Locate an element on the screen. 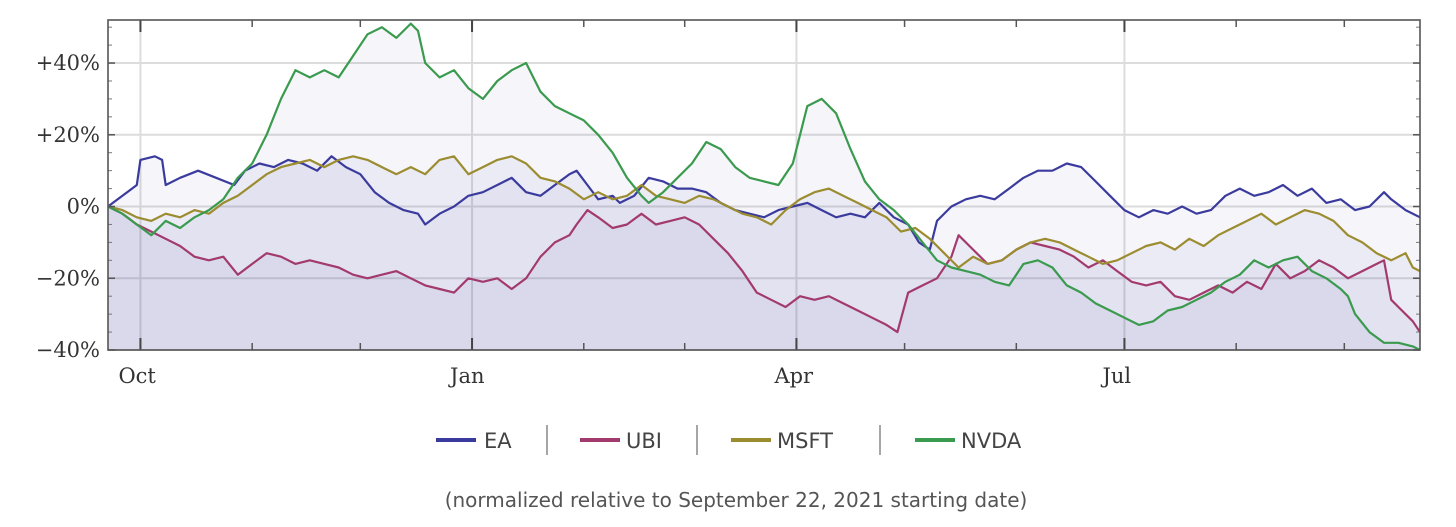 The image size is (1456, 527). y-tick-label-3: −20% is located at coordinates (68, 278).